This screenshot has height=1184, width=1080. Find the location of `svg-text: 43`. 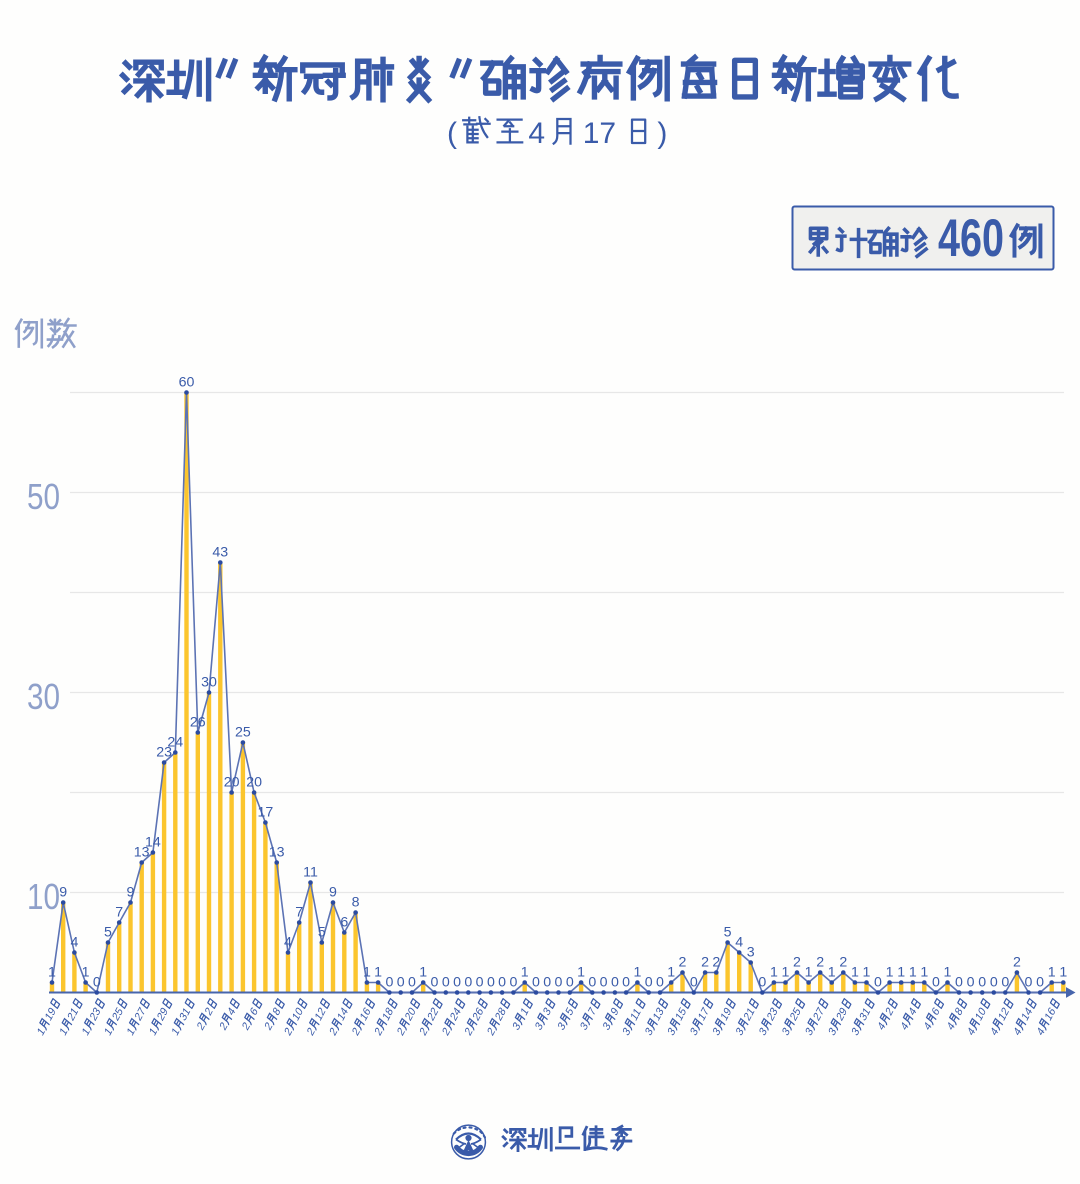

svg-text: 43 is located at coordinates (220, 553).